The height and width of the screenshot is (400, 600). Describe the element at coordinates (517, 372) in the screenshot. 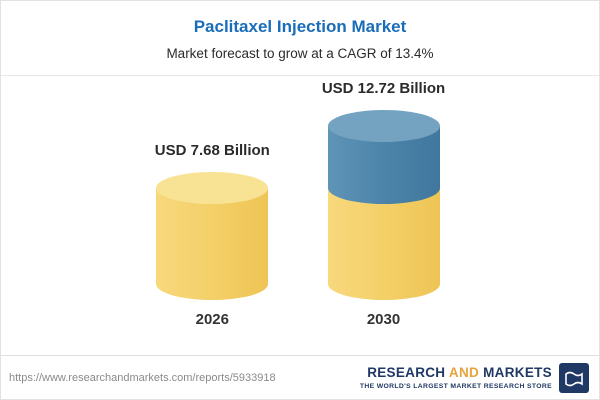

I see `logo-word-markets: MARKETS` at that location.